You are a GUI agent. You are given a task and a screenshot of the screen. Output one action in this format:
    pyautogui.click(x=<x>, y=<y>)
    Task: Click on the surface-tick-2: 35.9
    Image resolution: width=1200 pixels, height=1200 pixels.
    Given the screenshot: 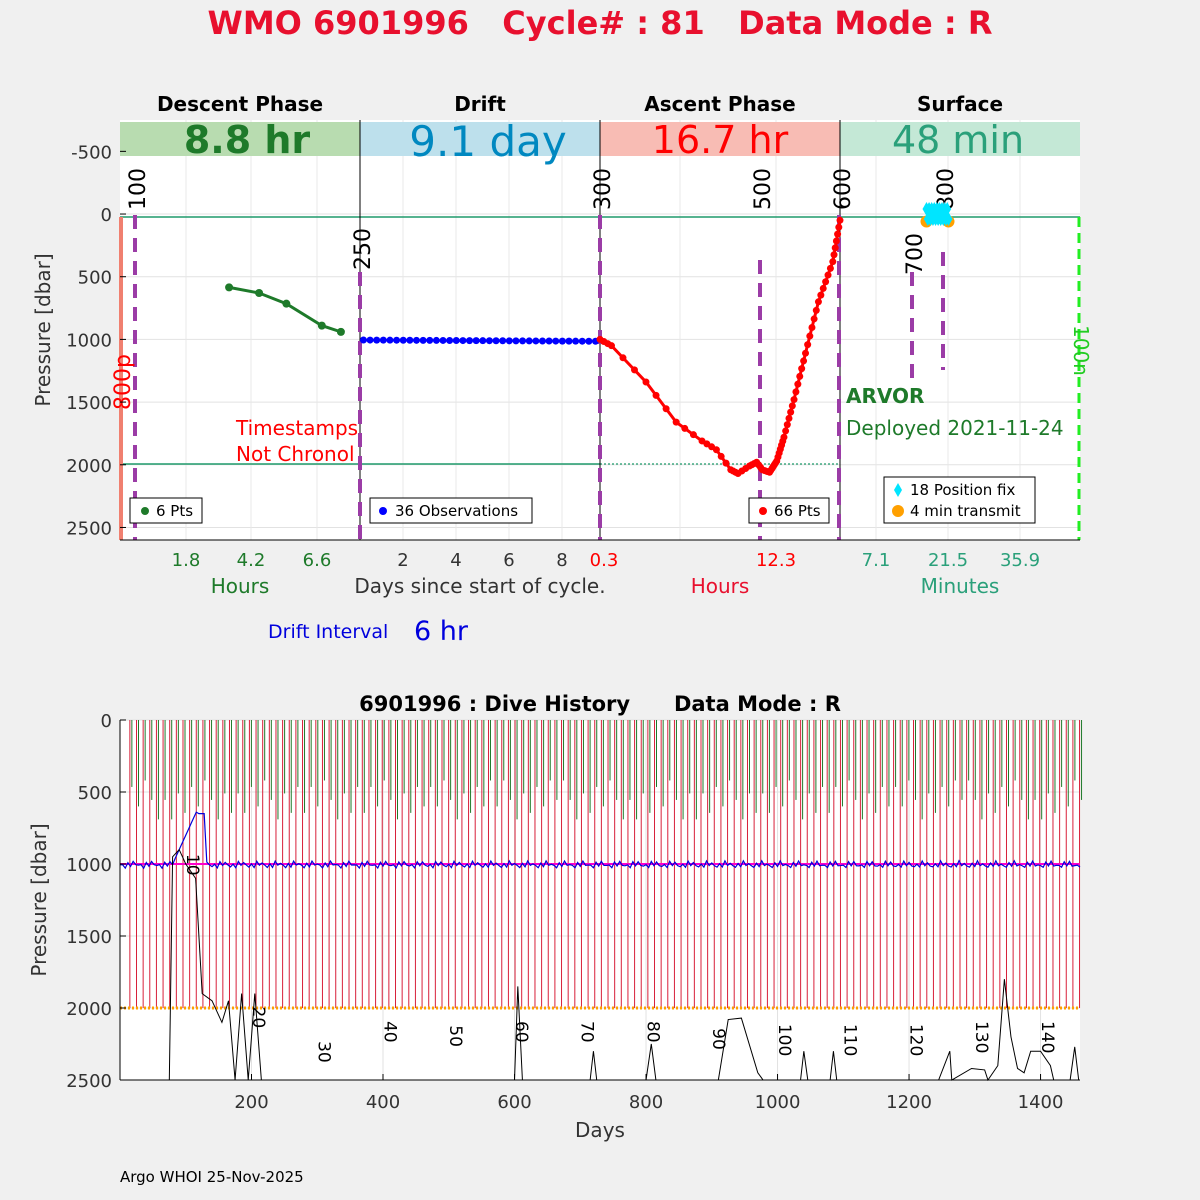 What is the action you would take?
    pyautogui.click(x=1020, y=560)
    